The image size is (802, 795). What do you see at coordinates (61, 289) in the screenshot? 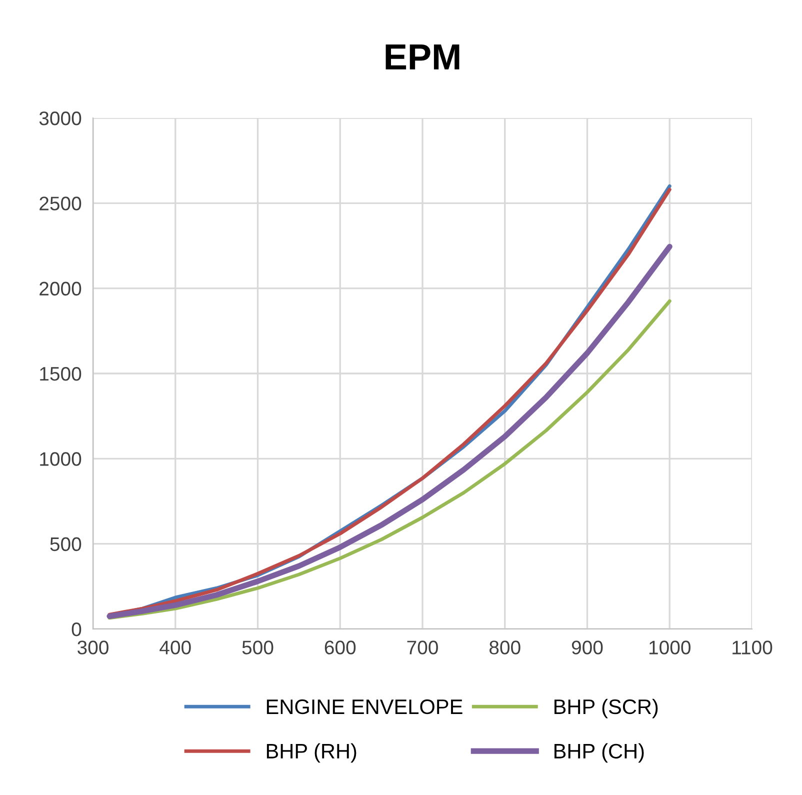
I see `y-tick-label: 2000` at bounding box center [61, 289].